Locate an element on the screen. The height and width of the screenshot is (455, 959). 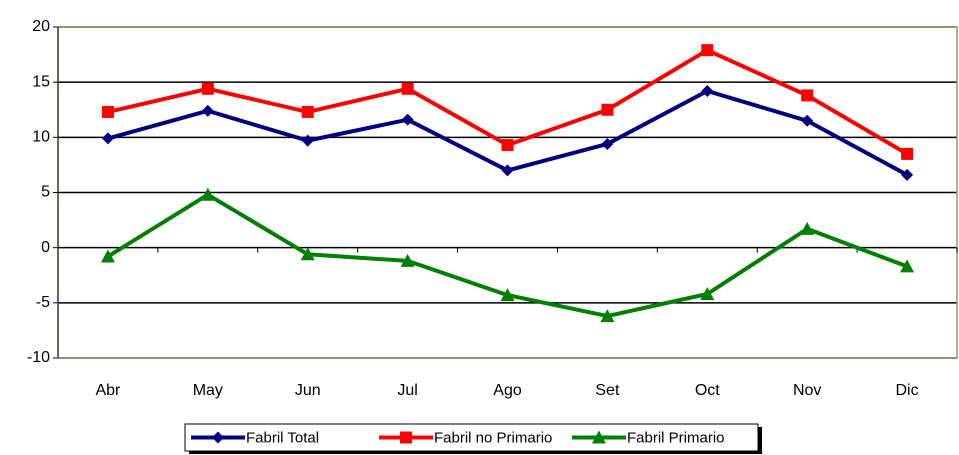
y-tick-label: -5 is located at coordinates (43, 302).